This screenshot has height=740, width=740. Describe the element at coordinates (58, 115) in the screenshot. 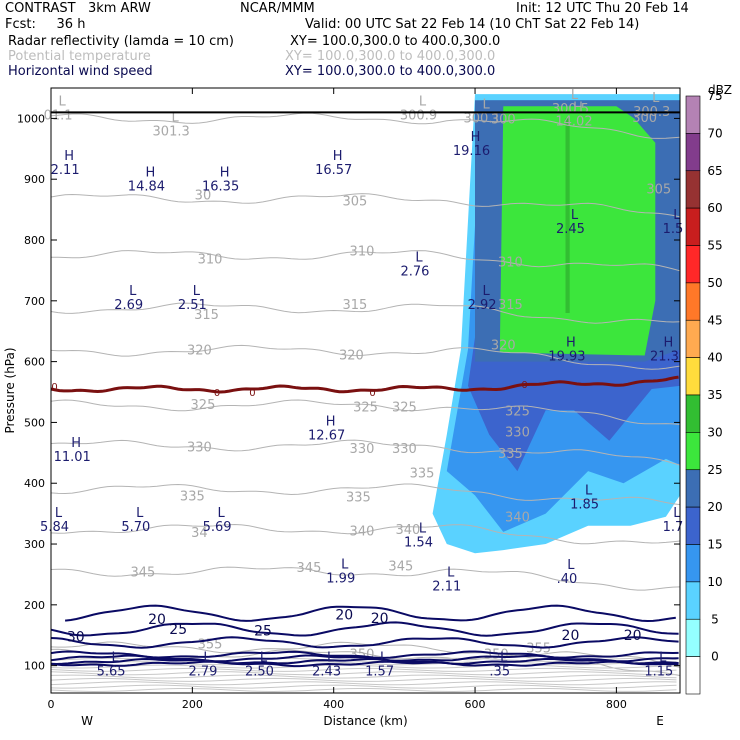

I see `pressure-system-value: 01.1` at that location.